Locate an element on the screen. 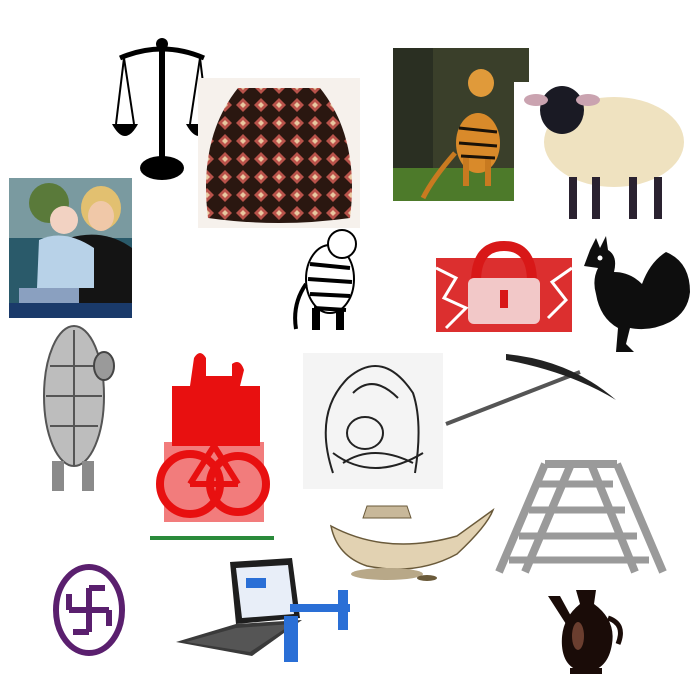  mother-child-line-drawing is located at coordinates (373, 421).